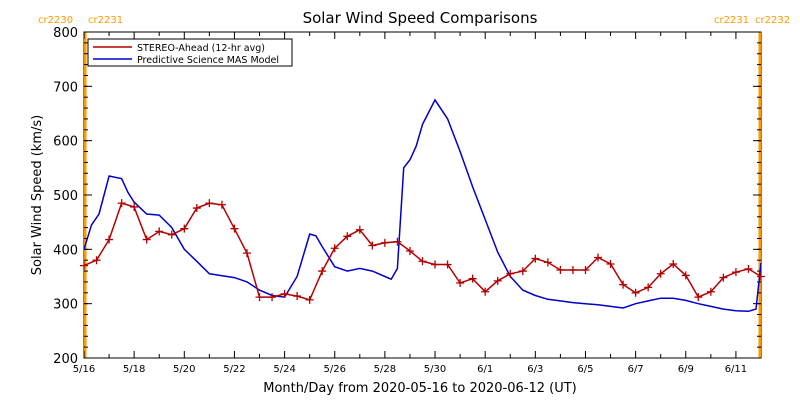 The image size is (800, 400). I want to click on rotation-labels-right: cr2231 cr2232, so click(752, 20).